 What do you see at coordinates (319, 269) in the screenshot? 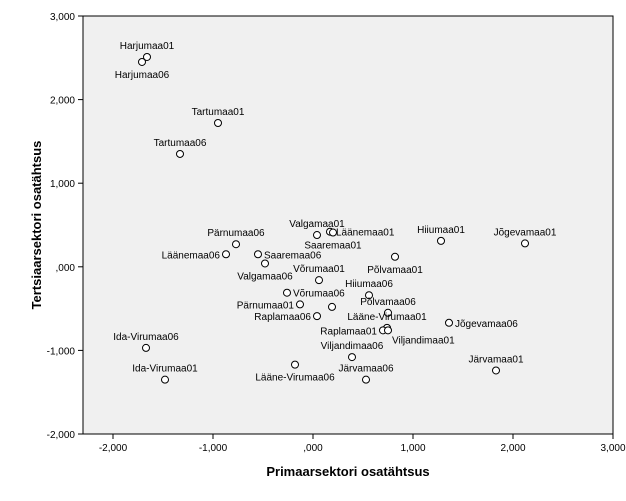
I see `point-label: Võrumaa01` at bounding box center [319, 269].